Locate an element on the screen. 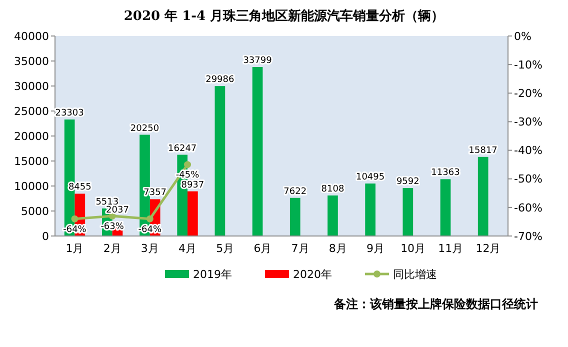 Image resolution: width=568 pixels, height=347 pixels. y2-tick-label: -20% is located at coordinates (528, 93).